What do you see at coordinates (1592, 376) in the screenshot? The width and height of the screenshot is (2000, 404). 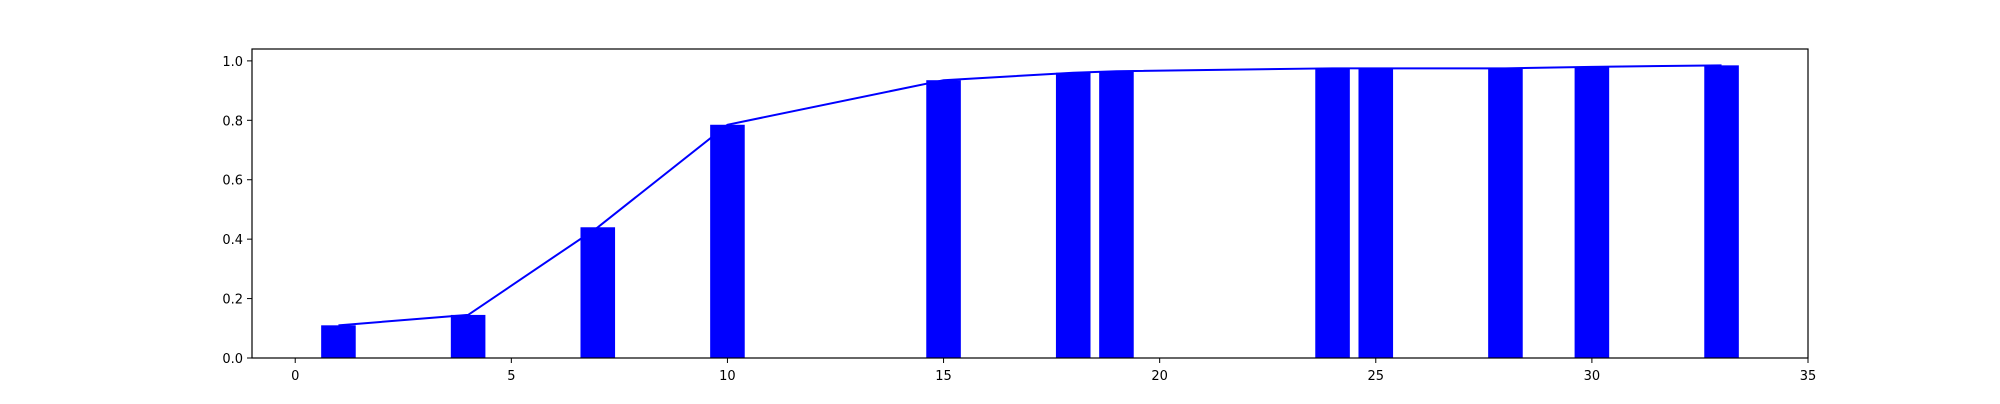 I see `x-tick-label-6: 30` at bounding box center [1592, 376].